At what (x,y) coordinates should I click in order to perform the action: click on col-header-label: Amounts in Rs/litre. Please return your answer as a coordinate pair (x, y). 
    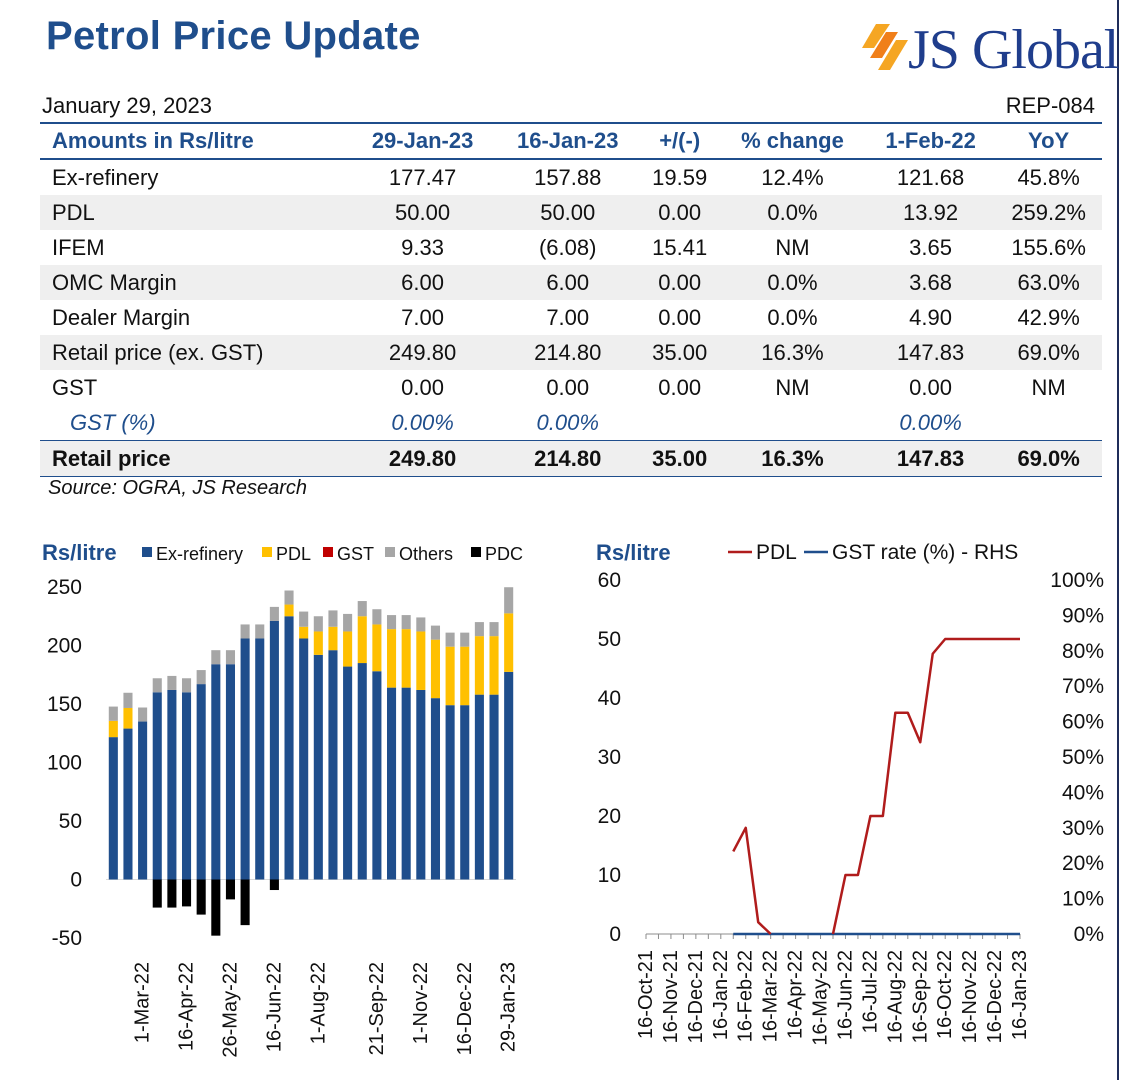
    Looking at the image, I should click on (195, 141).